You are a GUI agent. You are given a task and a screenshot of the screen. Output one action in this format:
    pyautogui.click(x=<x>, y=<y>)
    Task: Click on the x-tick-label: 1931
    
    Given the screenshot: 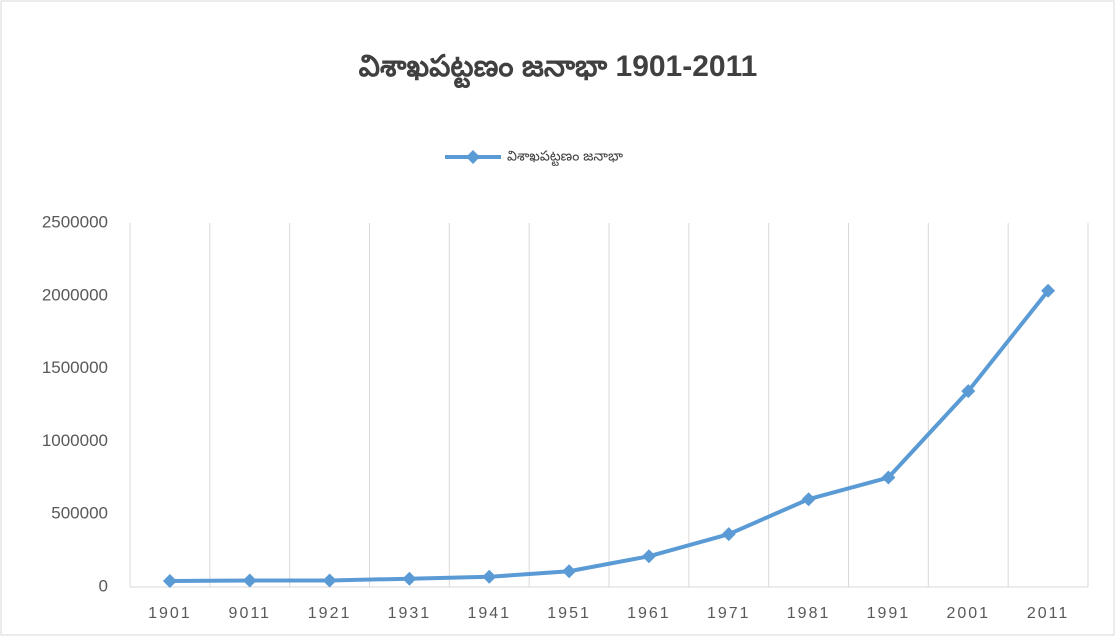 What is the action you would take?
    pyautogui.click(x=410, y=613)
    